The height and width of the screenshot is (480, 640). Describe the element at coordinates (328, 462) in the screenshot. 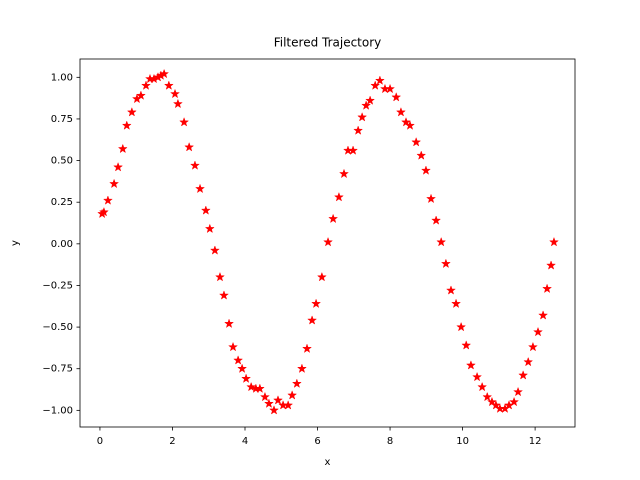

I see `x-axis-label: x` at that location.